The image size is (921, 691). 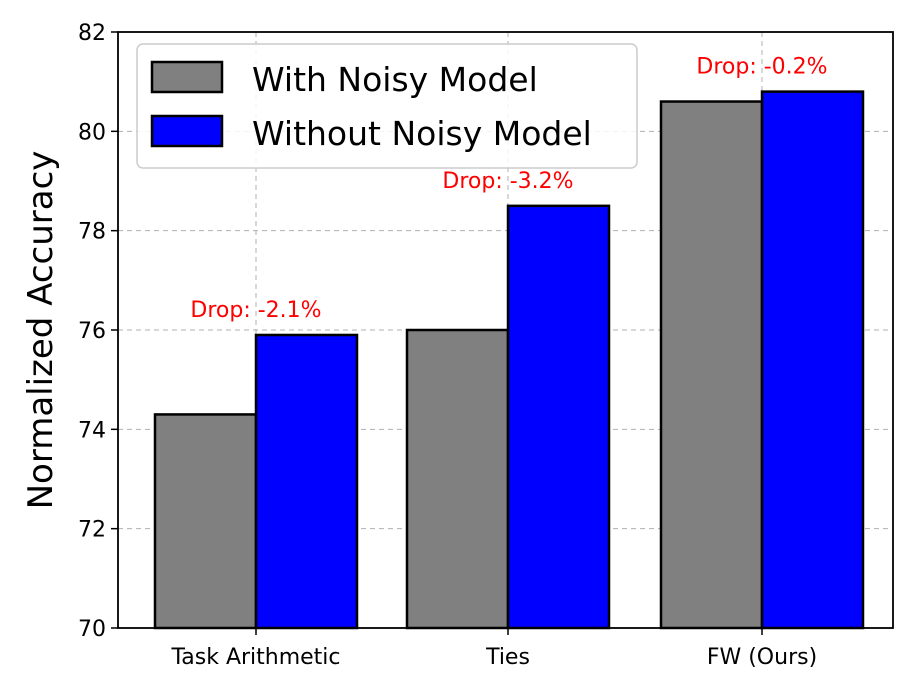 I want to click on legend-label-with-noisy-model: With Noisy Model, so click(x=395, y=79).